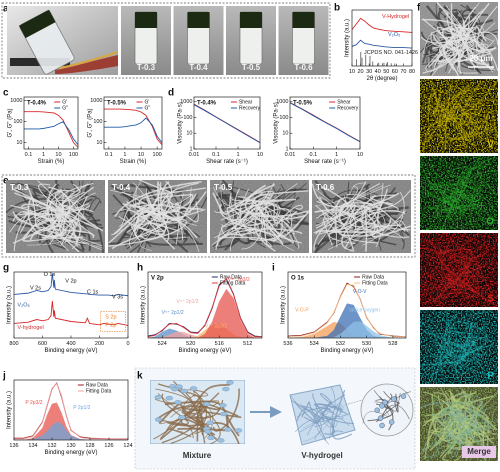 The image size is (500, 472). I want to click on x-tick-label: 130, so click(70, 446).